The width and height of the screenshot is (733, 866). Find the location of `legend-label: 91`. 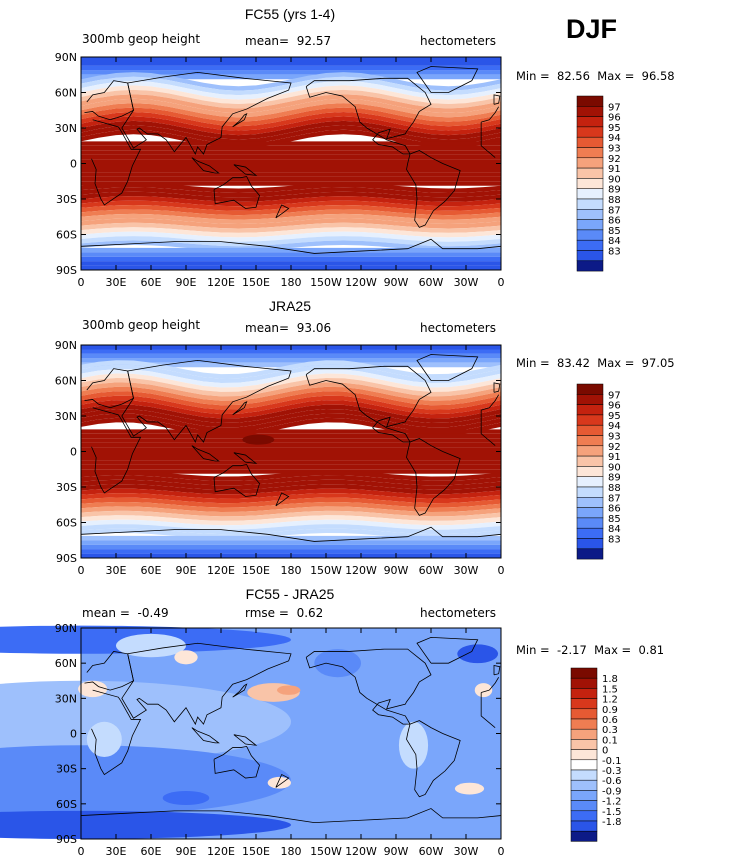

legend-label: 91 is located at coordinates (614, 169).